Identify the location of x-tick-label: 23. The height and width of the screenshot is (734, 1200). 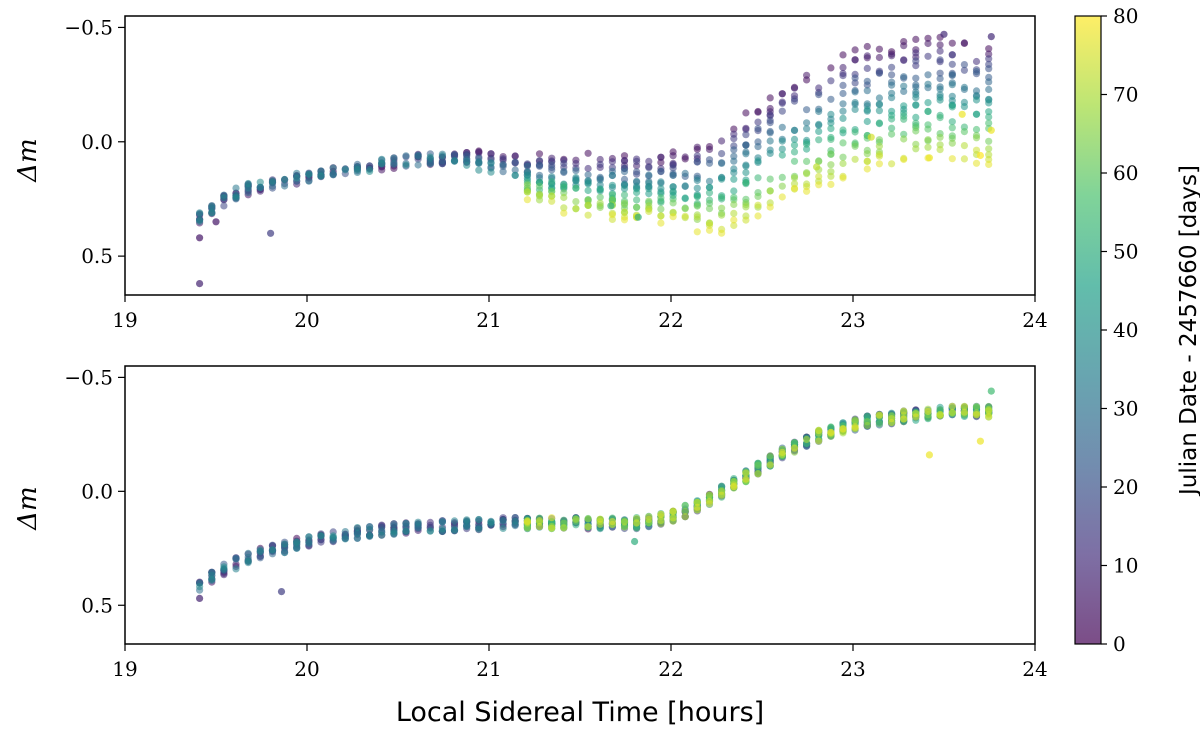
(852, 320).